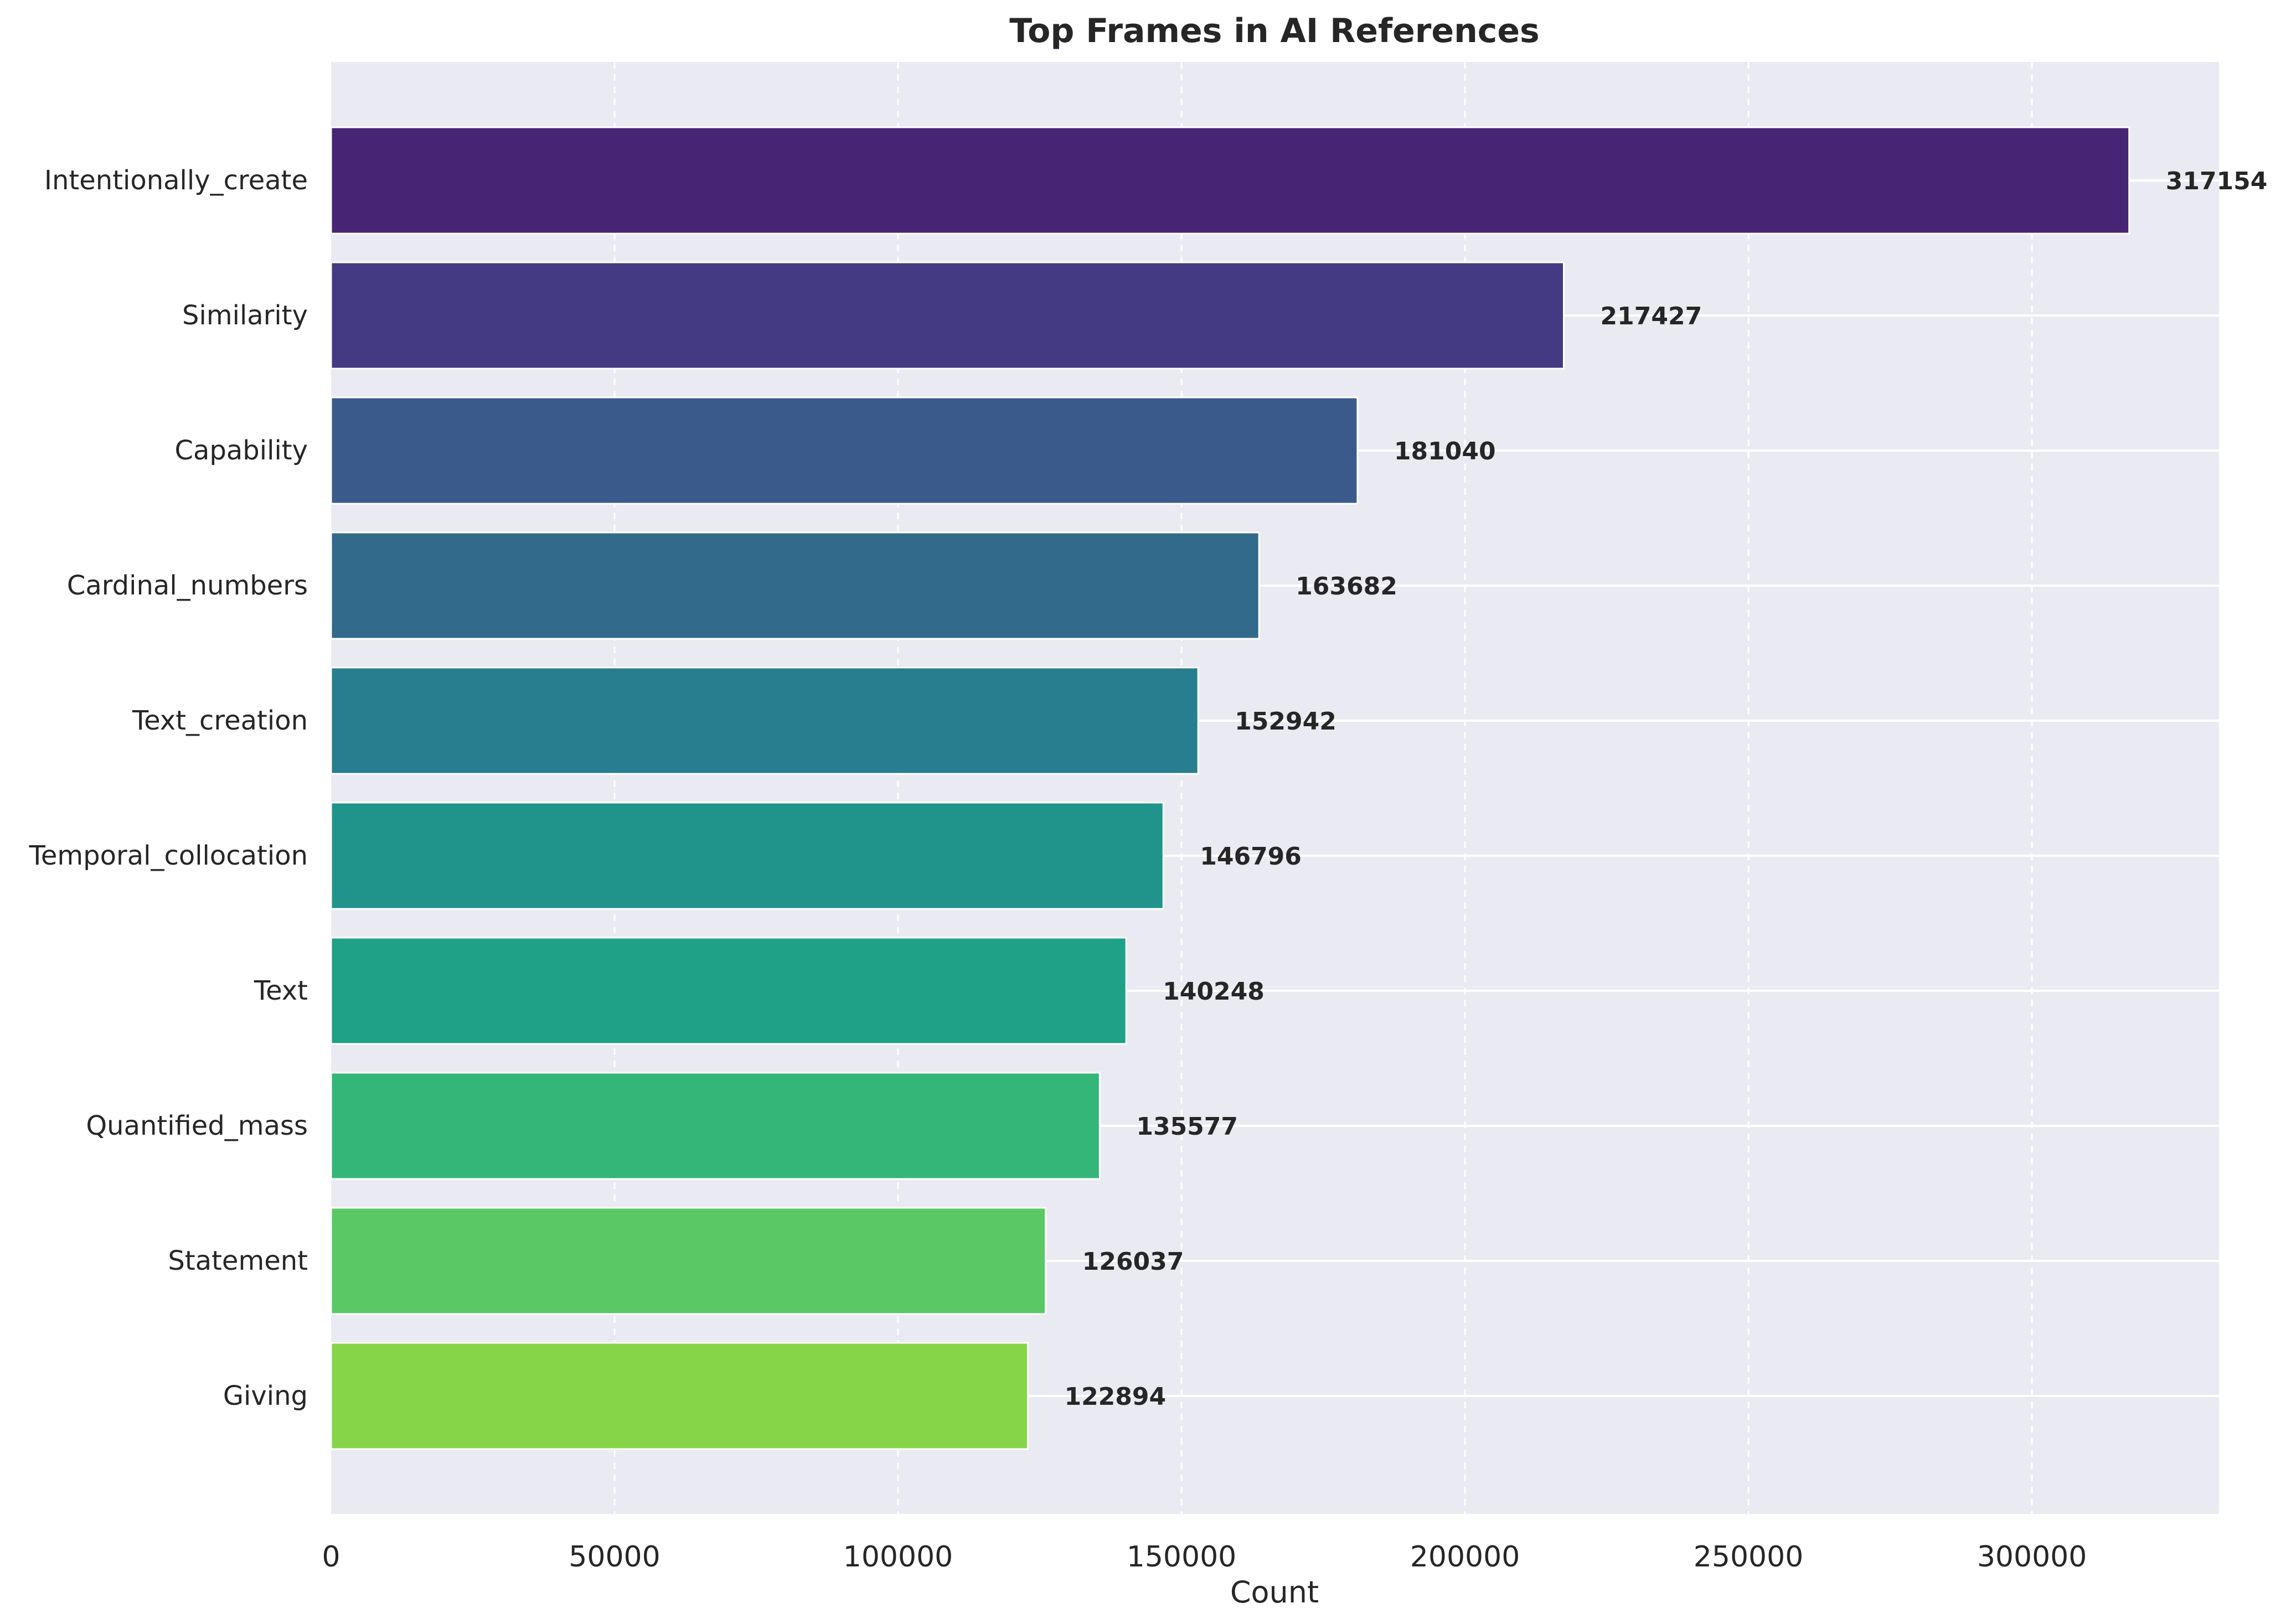 The image size is (2286, 1624). Describe the element at coordinates (1286, 721) in the screenshot. I see `bar-value-label: 152942` at that location.